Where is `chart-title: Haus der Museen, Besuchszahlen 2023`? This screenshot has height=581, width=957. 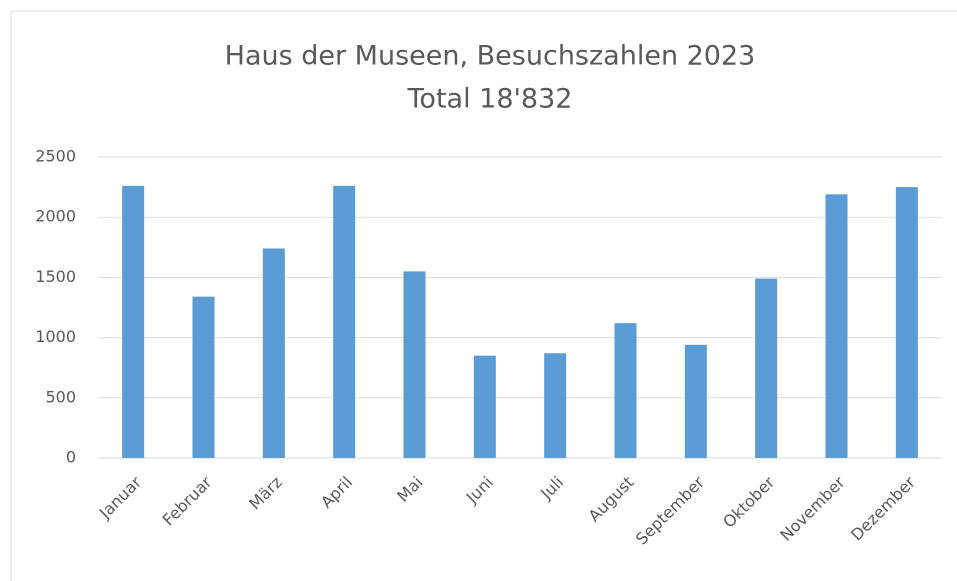 chart-title: Haus der Museen, Besuchszahlen 2023 is located at coordinates (490, 56).